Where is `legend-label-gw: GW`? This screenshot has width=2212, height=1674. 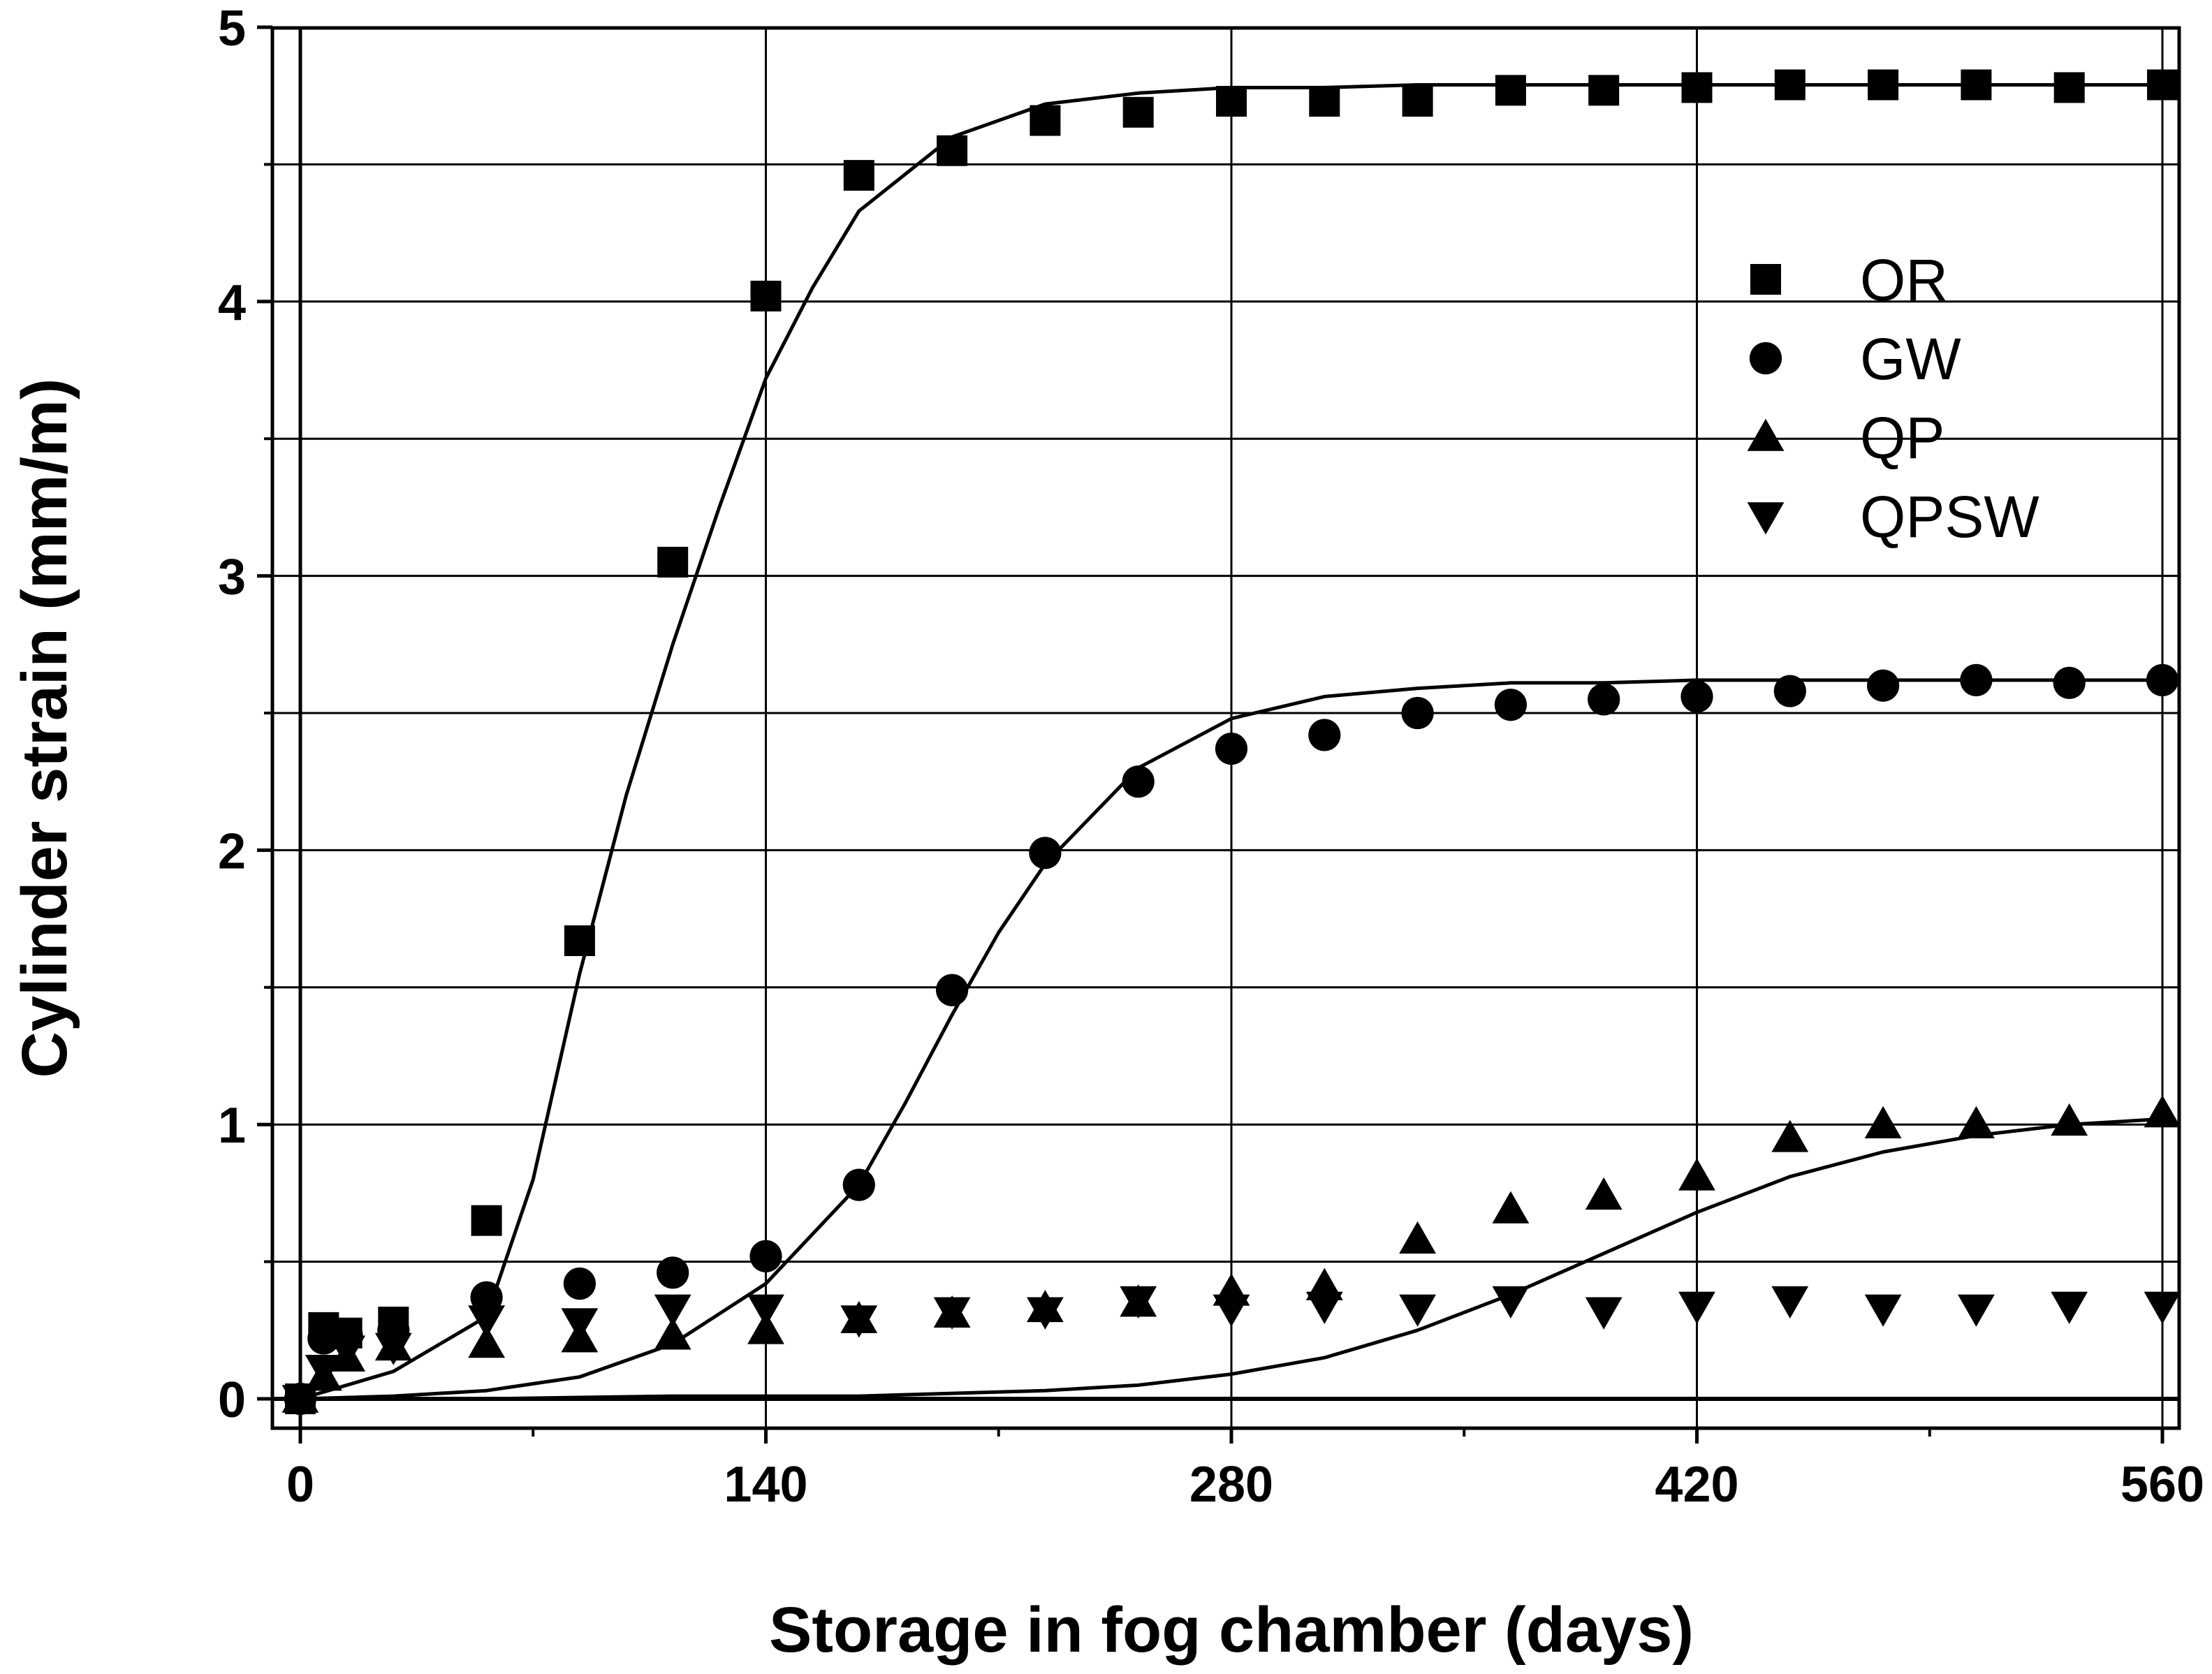
legend-label-gw: GW is located at coordinates (1910, 359).